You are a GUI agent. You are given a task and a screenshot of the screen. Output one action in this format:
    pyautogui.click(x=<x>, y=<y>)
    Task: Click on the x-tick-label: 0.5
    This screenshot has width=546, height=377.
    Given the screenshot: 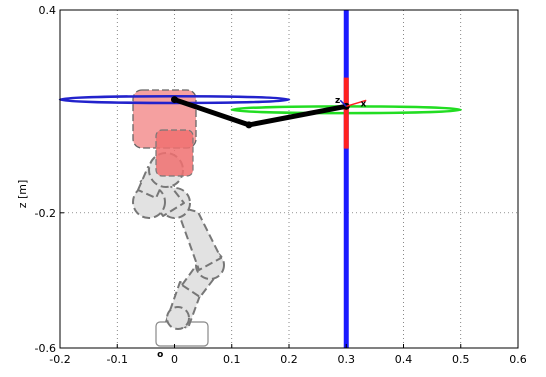 What is the action you would take?
    pyautogui.click(x=461, y=359)
    